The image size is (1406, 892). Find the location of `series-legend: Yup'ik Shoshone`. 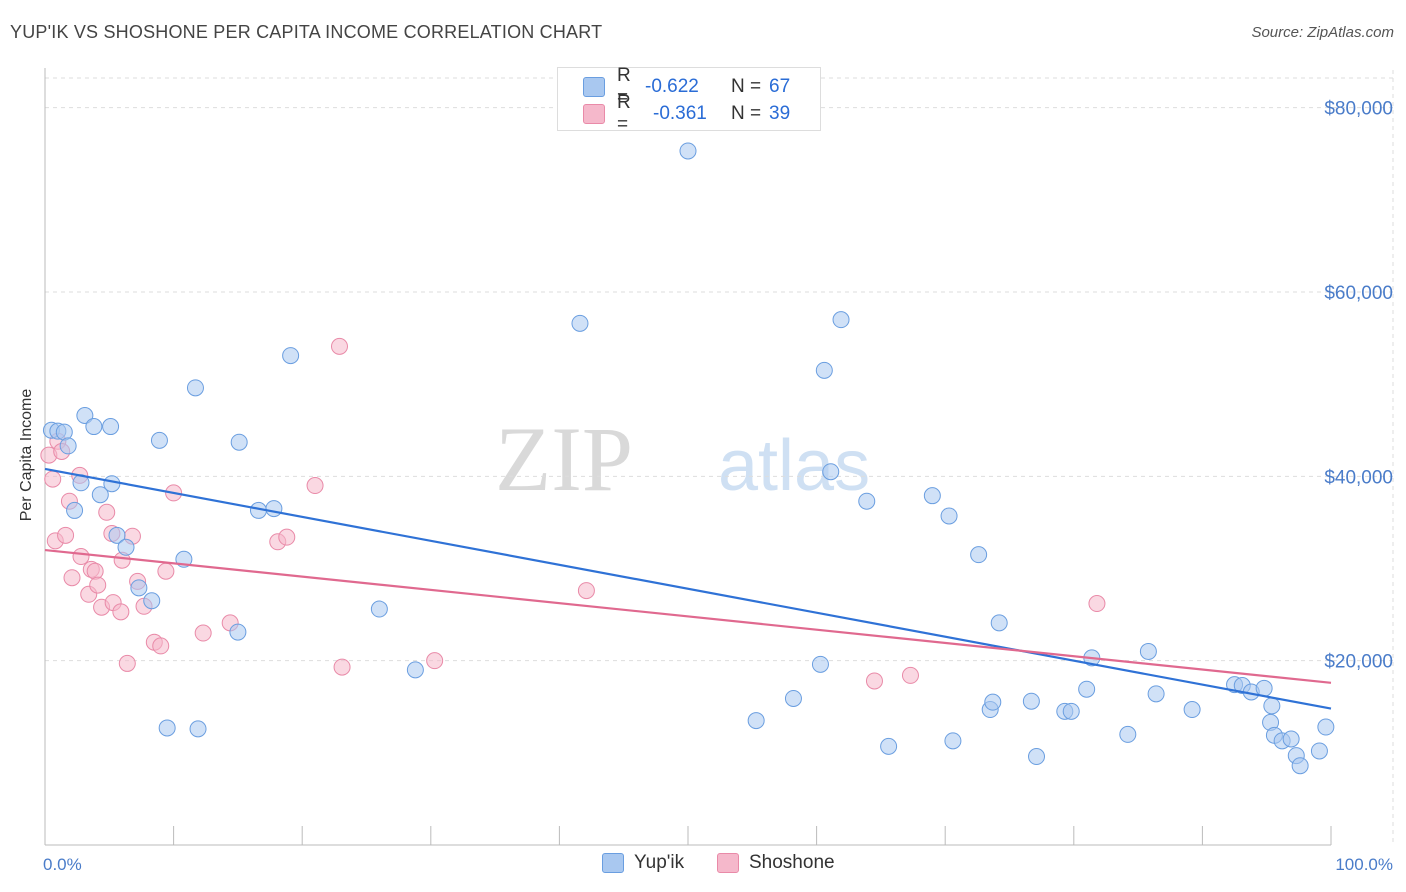

series-legend: Yup'ik Shoshone is located at coordinates (703, 865).